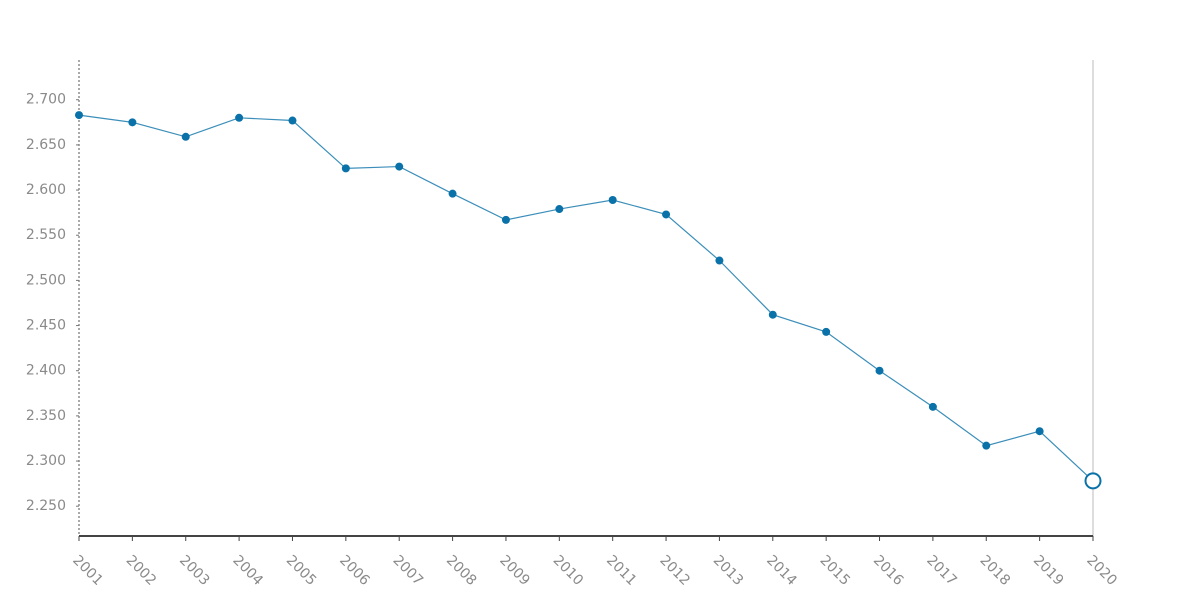 The width and height of the screenshot is (1178, 612). I want to click on x-tick-label: 2007, so click(408, 570).